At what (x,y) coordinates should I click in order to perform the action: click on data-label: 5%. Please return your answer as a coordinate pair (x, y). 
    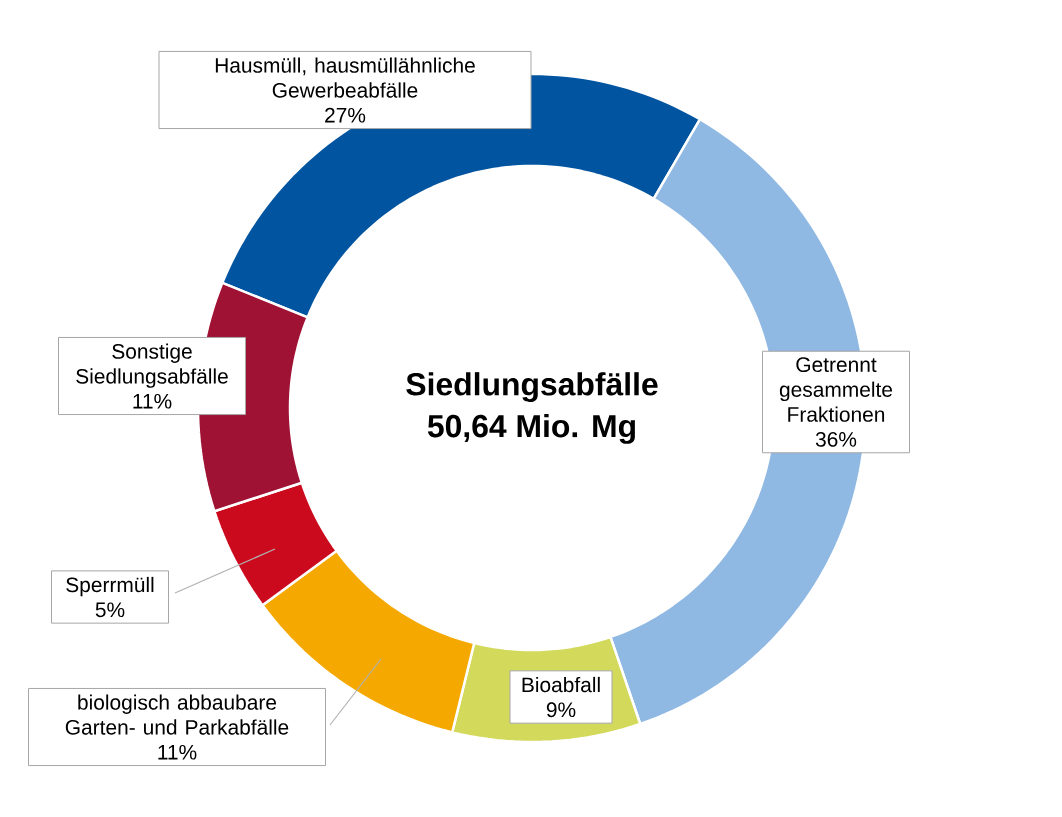
    Looking at the image, I should click on (110, 610).